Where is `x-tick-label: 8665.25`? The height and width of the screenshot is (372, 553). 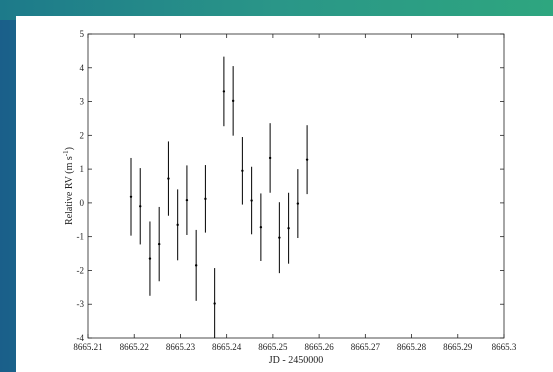 x-tick-label: 8665.25 is located at coordinates (273, 347).